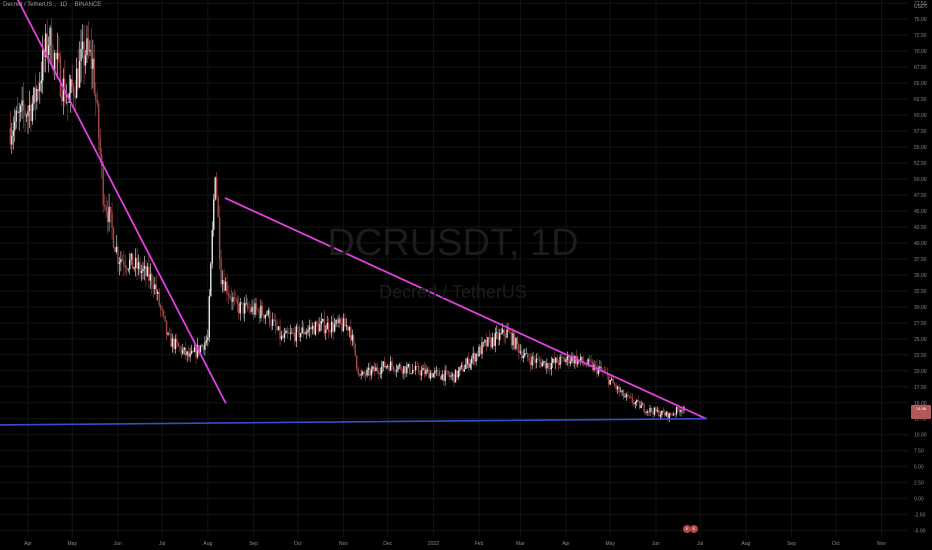 The height and width of the screenshot is (550, 932). I want to click on time-tick-label: Oct, so click(836, 544).